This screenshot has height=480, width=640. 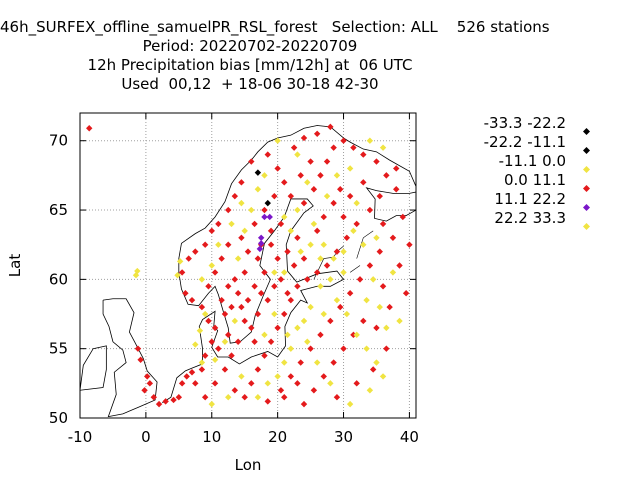 I want to click on lake-outline, so click(x=355, y=269).